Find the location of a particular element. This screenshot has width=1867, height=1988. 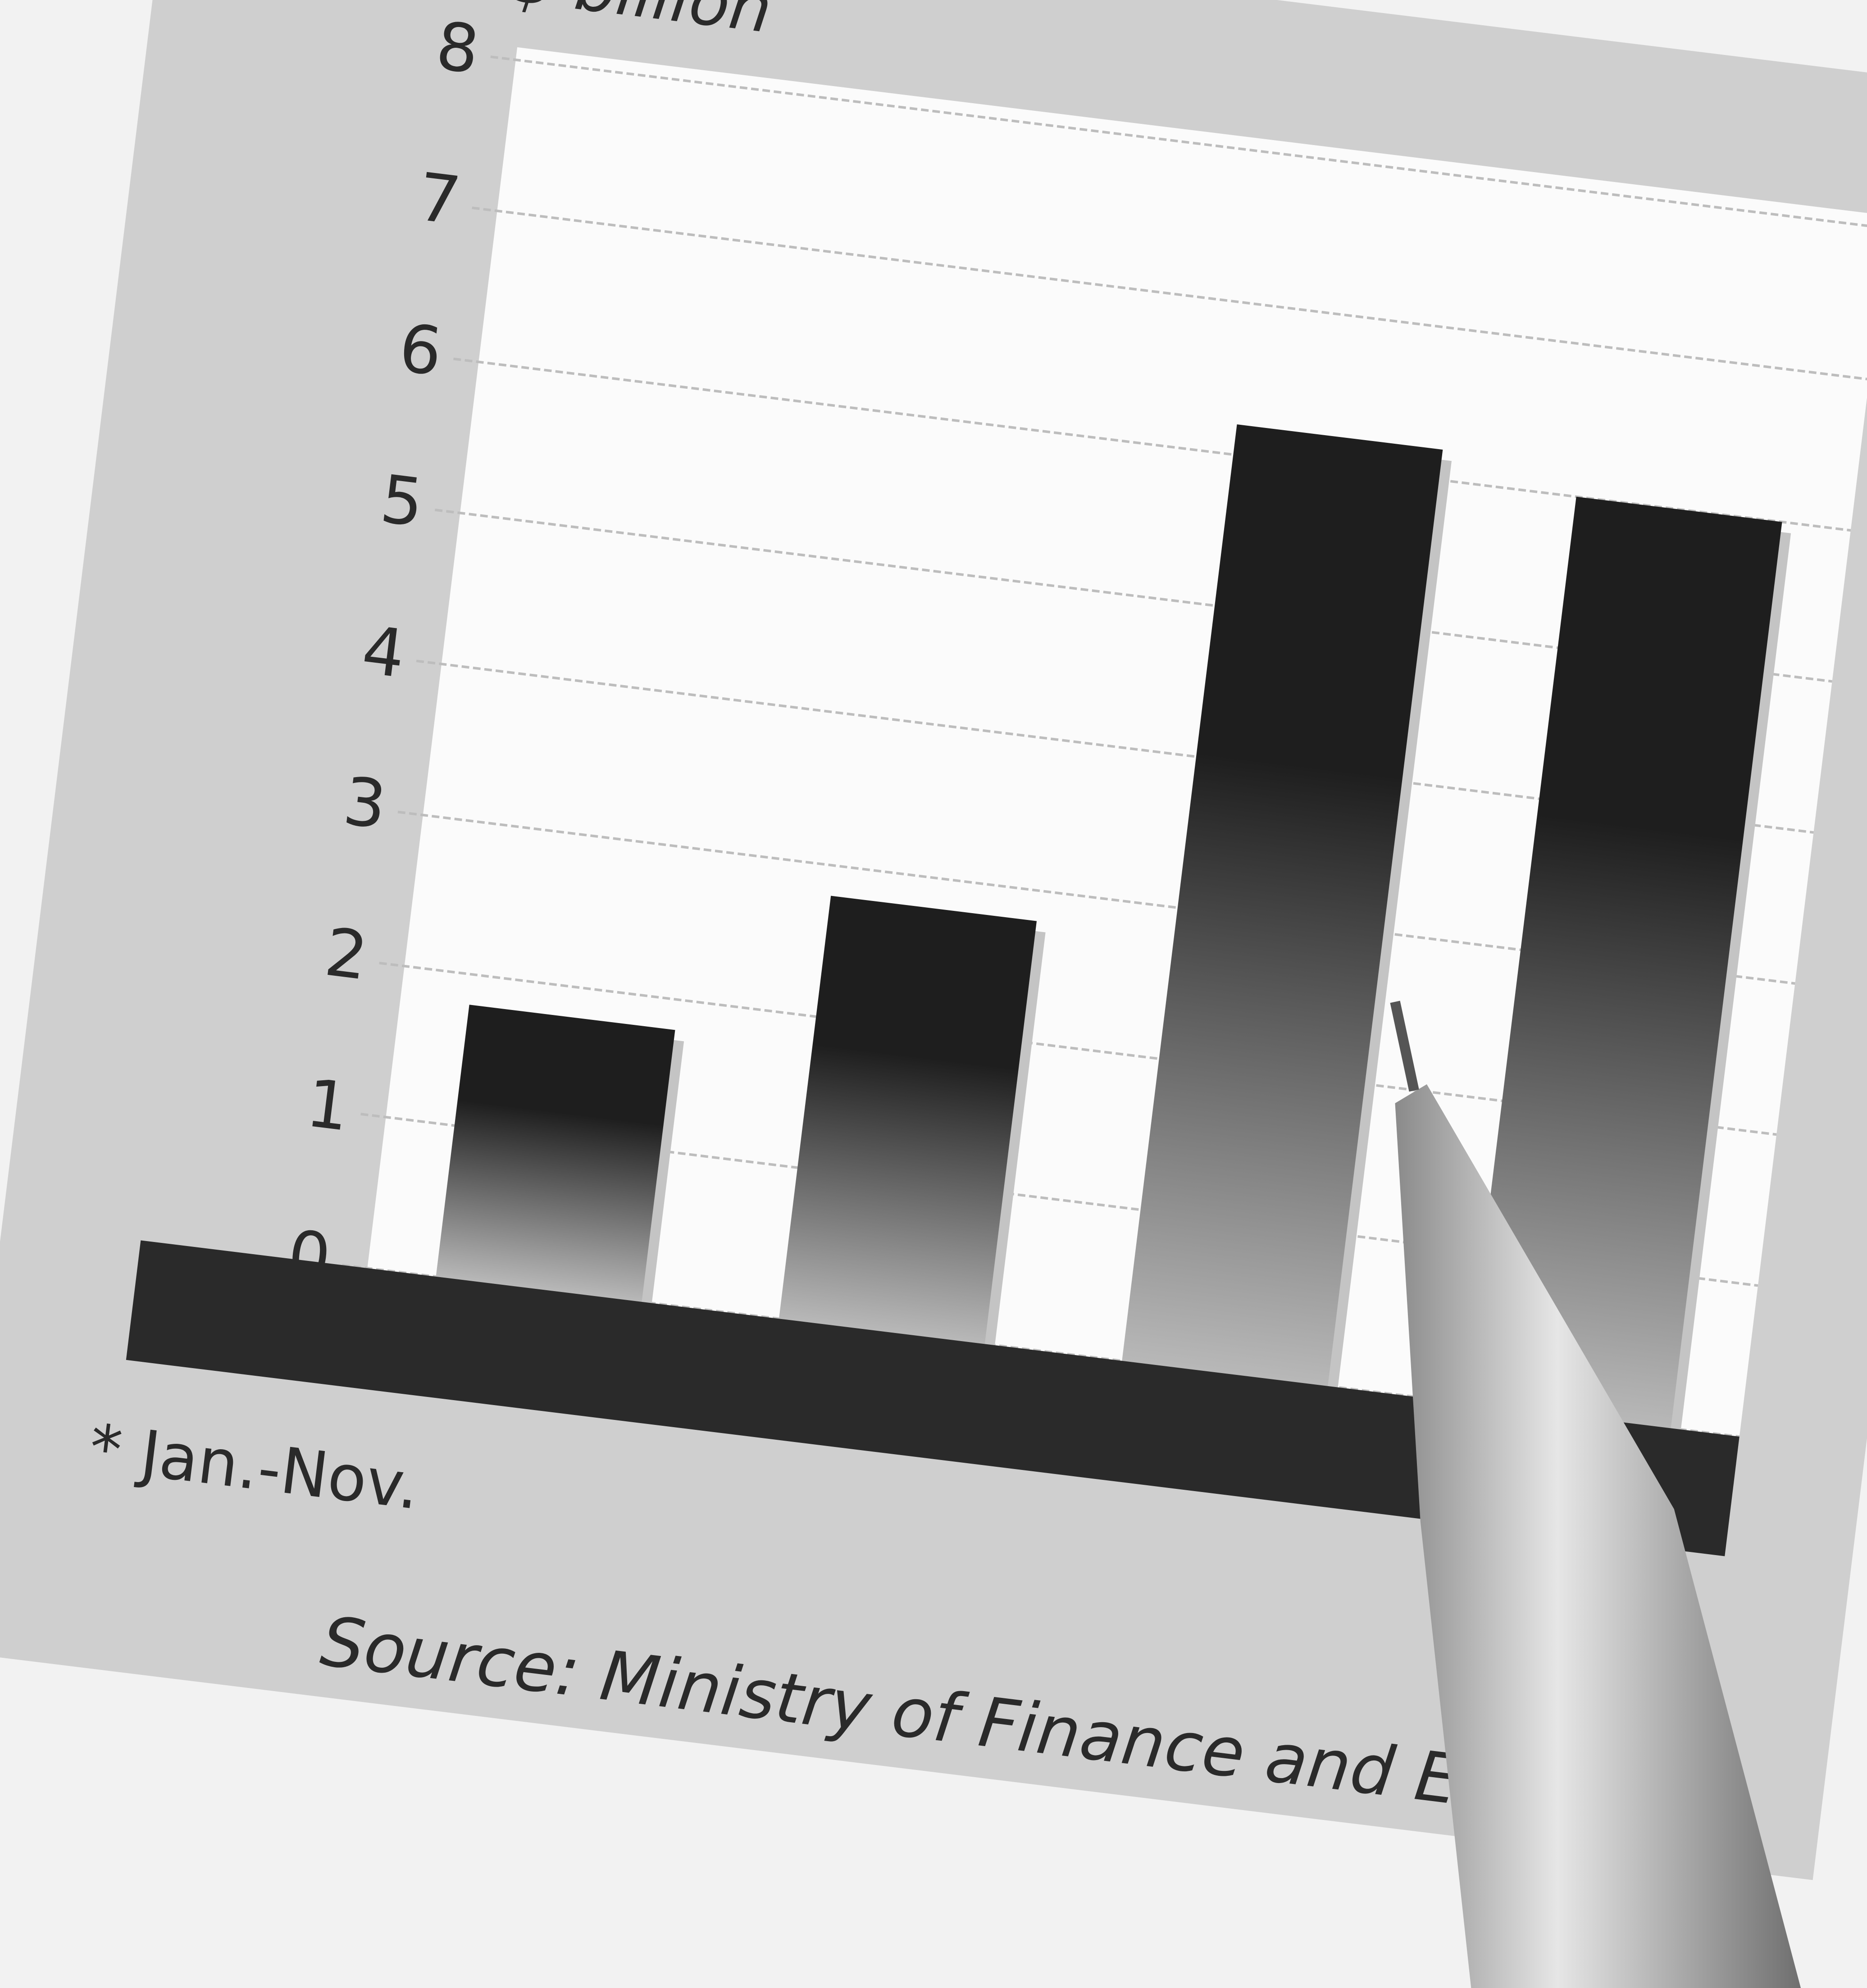

baseline-band is located at coordinates (933, 1398).